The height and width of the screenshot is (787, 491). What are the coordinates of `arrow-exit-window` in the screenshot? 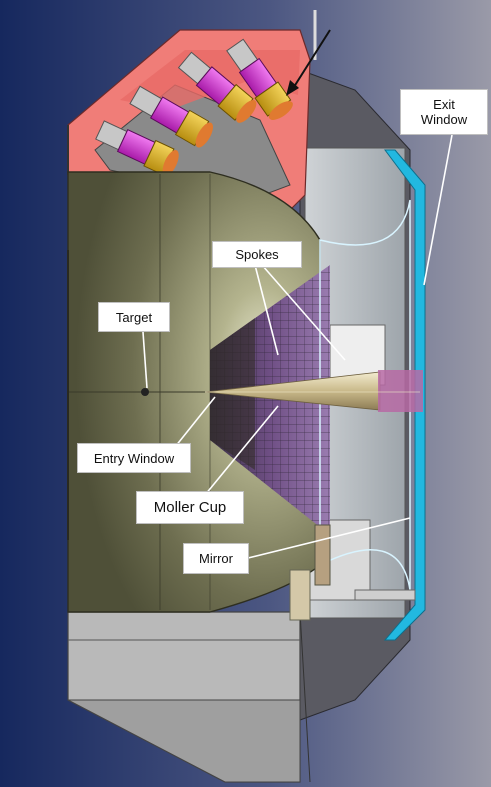 It's located at (438, 210).